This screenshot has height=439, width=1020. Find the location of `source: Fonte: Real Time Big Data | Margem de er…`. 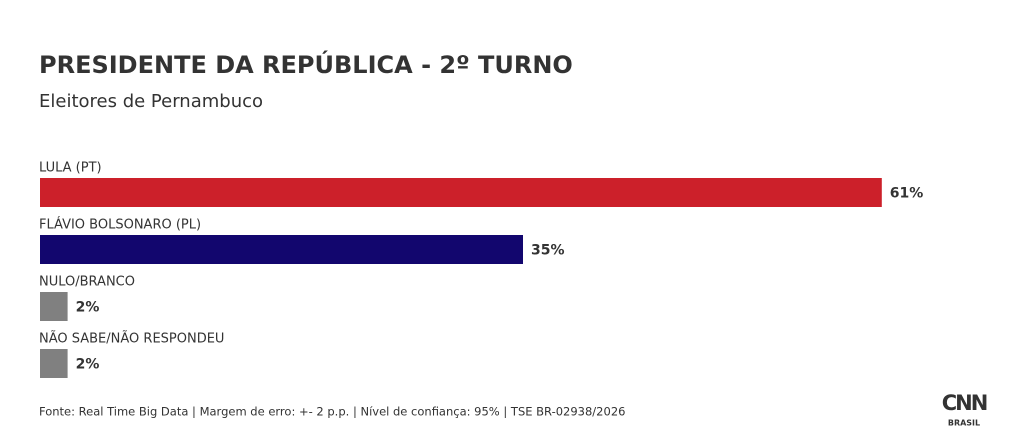

source: Fonte: Real Time Big Data | Margem de er… is located at coordinates (332, 412).